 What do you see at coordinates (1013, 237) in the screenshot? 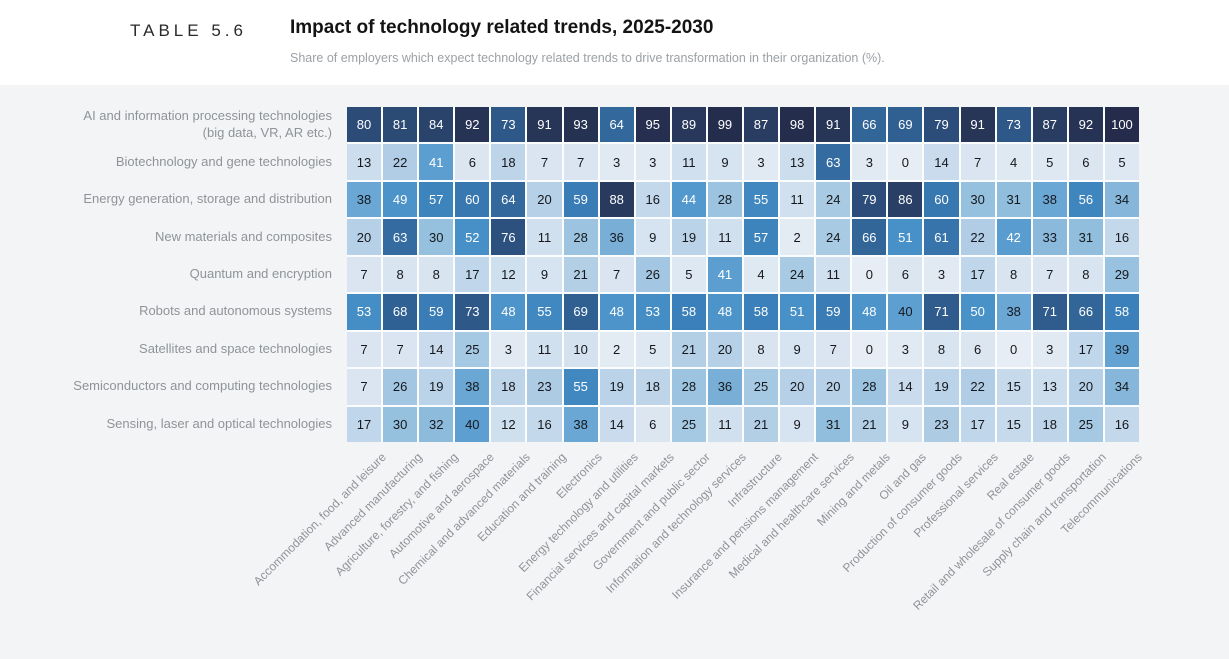
I see `heatmap-cell: 42` at bounding box center [1013, 237].